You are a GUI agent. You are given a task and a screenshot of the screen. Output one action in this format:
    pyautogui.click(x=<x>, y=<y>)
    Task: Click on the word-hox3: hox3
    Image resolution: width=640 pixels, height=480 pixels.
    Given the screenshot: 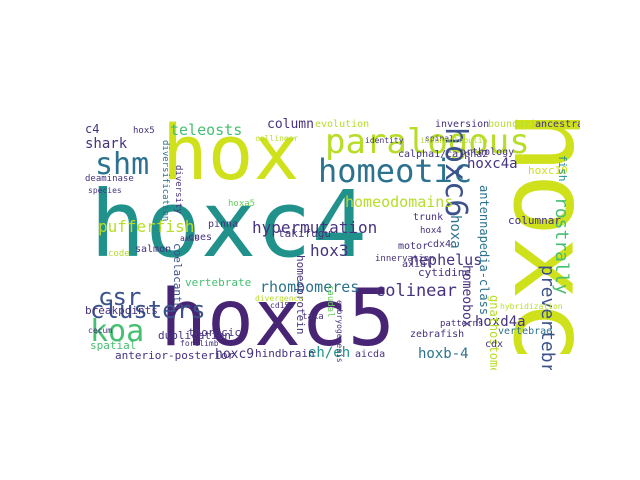 What is the action you would take?
    pyautogui.click(x=329, y=250)
    